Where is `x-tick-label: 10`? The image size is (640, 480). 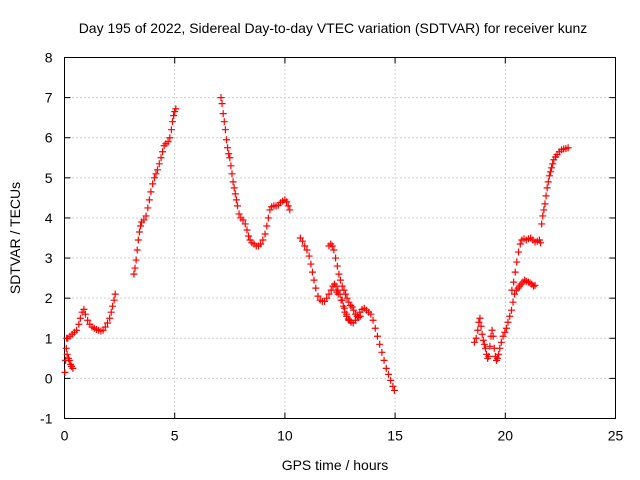
x-tick-label: 10 is located at coordinates (285, 436).